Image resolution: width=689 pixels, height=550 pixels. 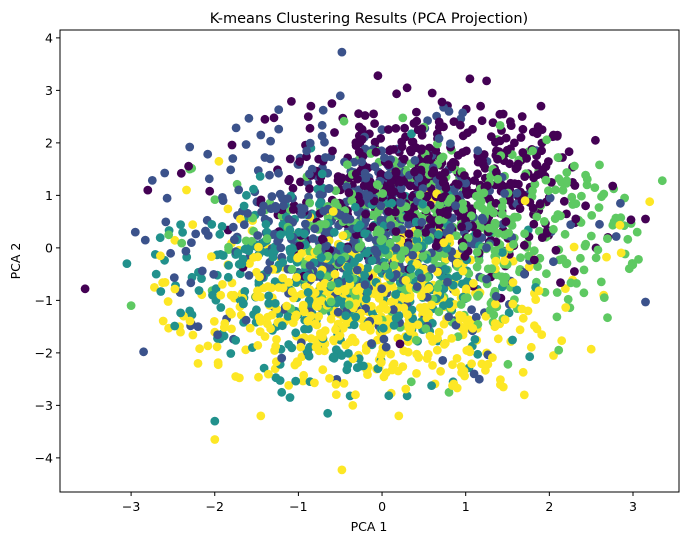 What do you see at coordinates (466, 506) in the screenshot?
I see `x-tick-label: 1` at bounding box center [466, 506].